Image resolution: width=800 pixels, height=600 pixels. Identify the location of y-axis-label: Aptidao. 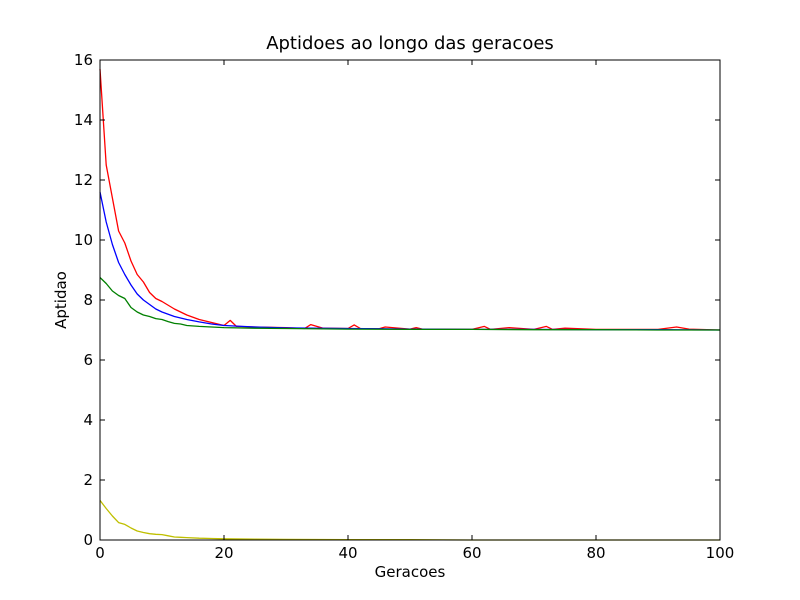
(61, 300).